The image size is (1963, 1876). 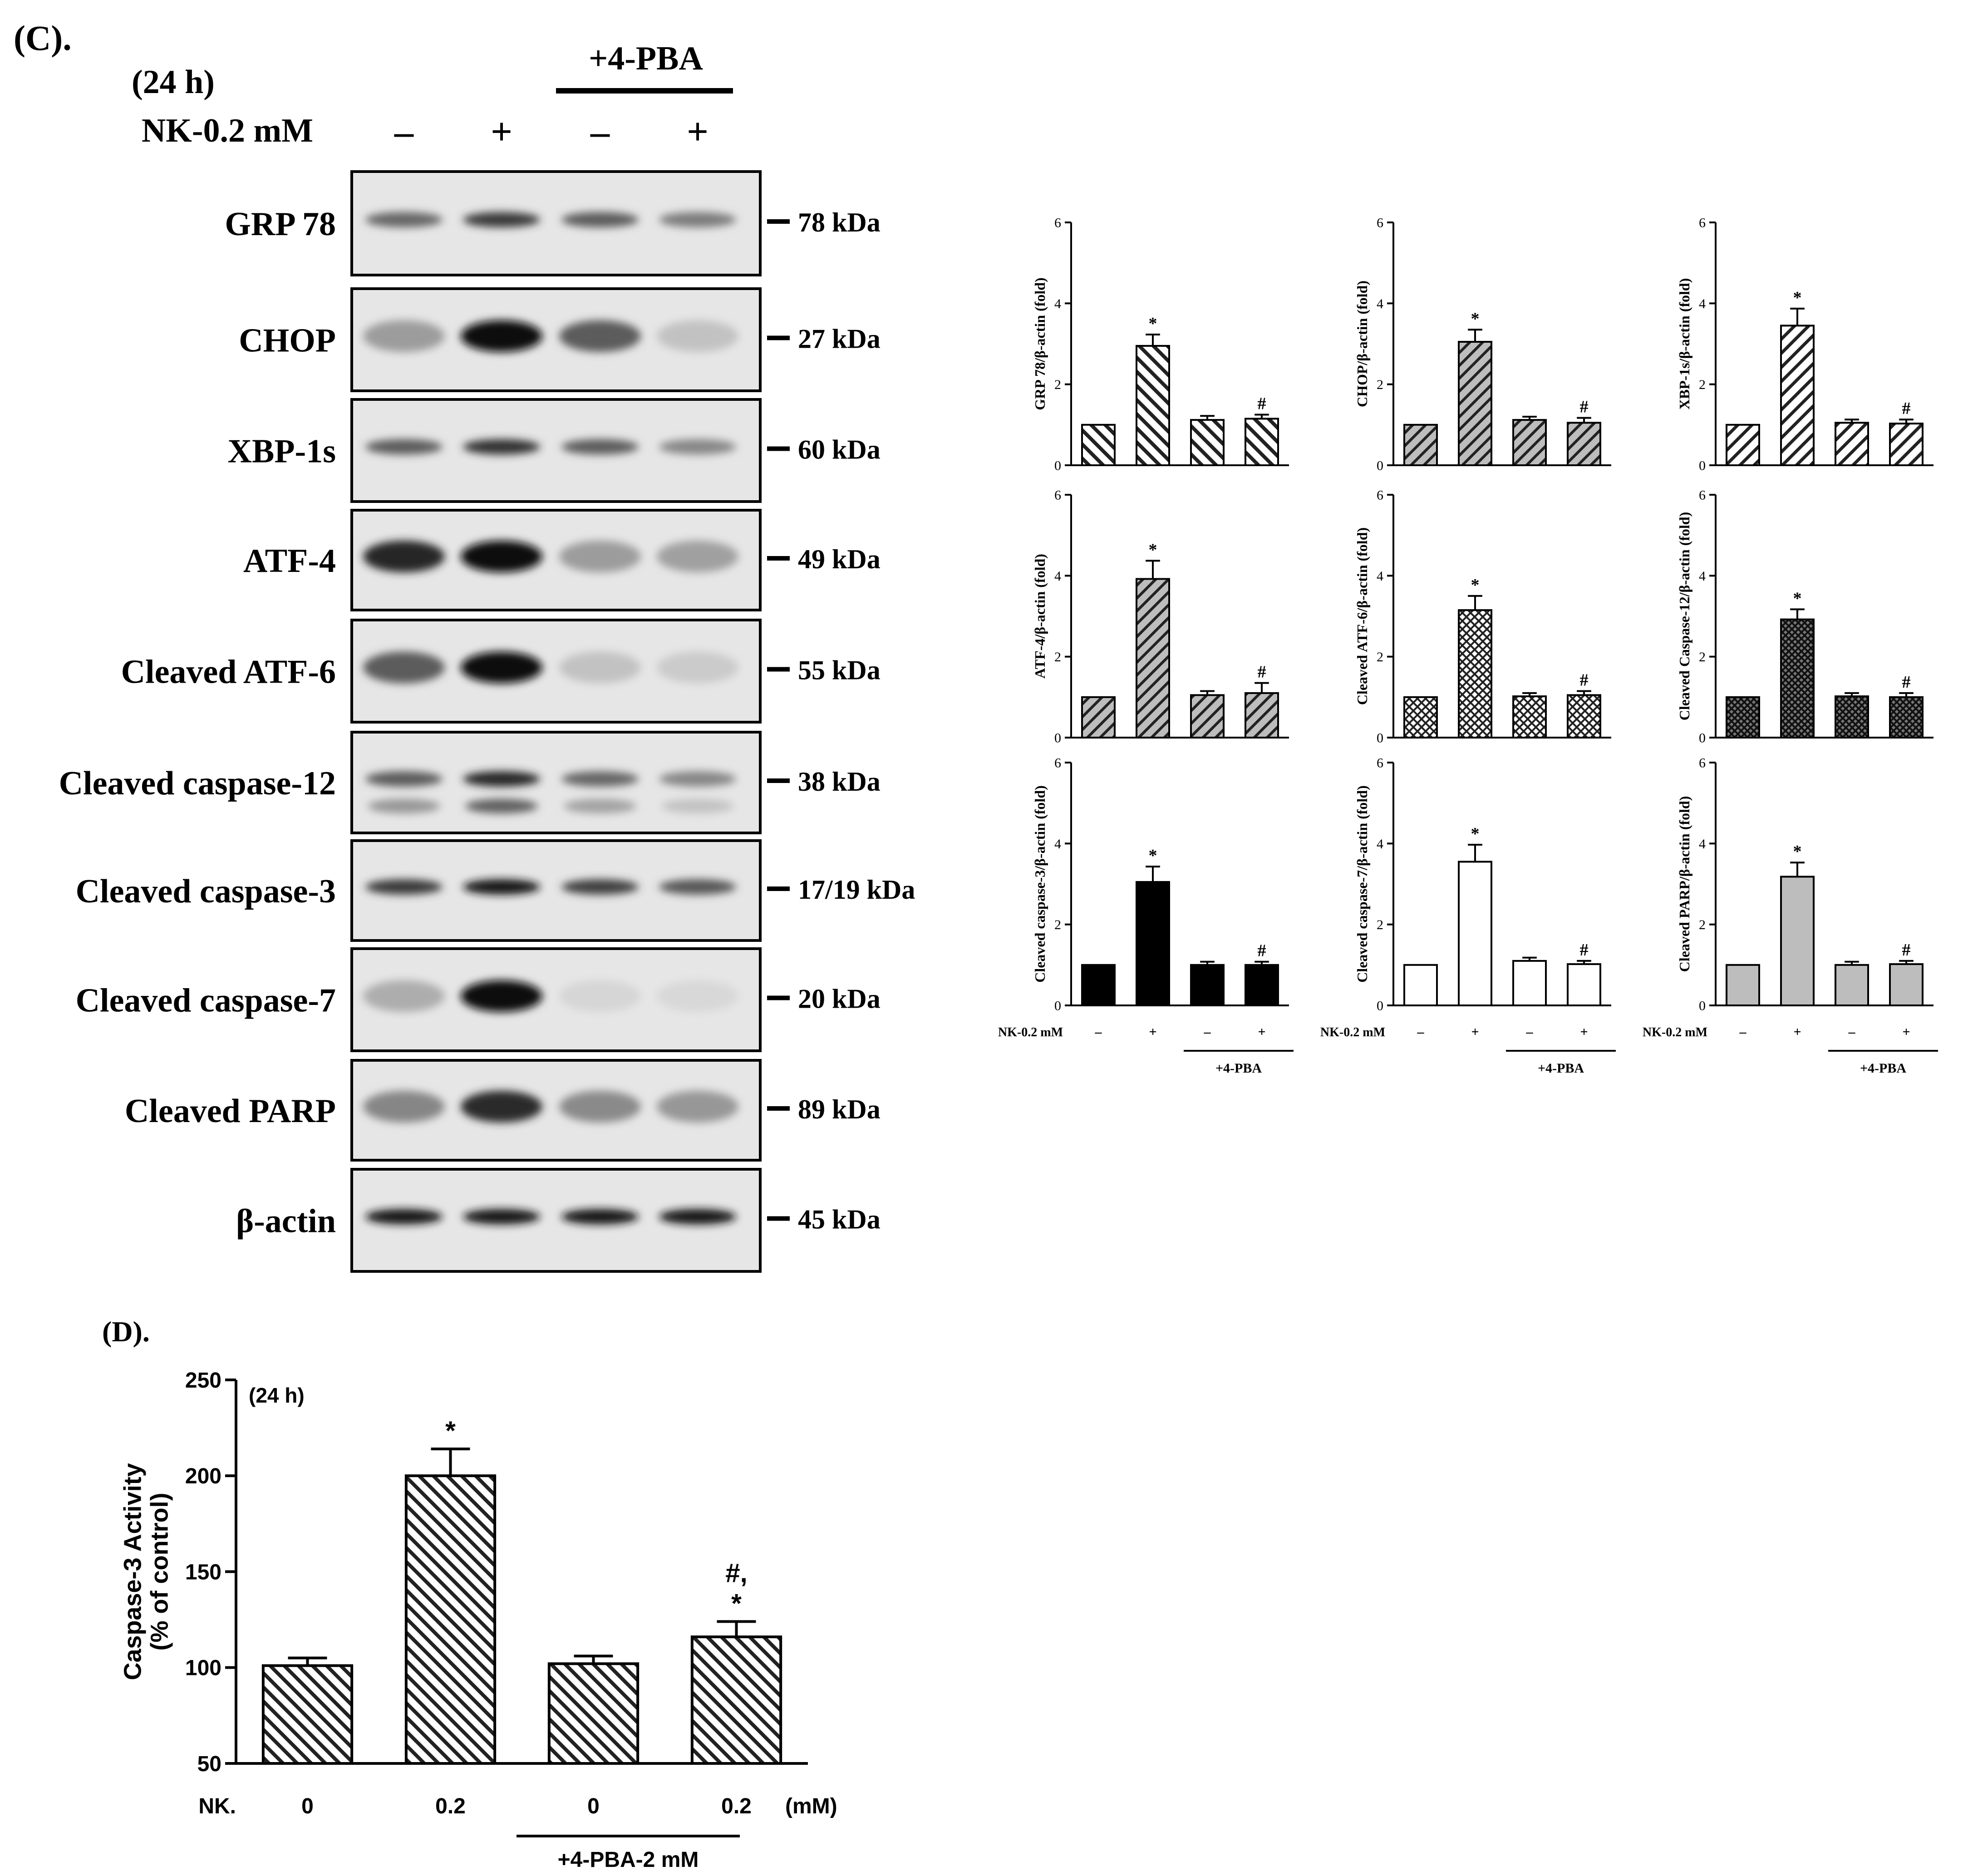 What do you see at coordinates (839, 222) in the screenshot?
I see `blot-kda-label: 78 kDa` at bounding box center [839, 222].